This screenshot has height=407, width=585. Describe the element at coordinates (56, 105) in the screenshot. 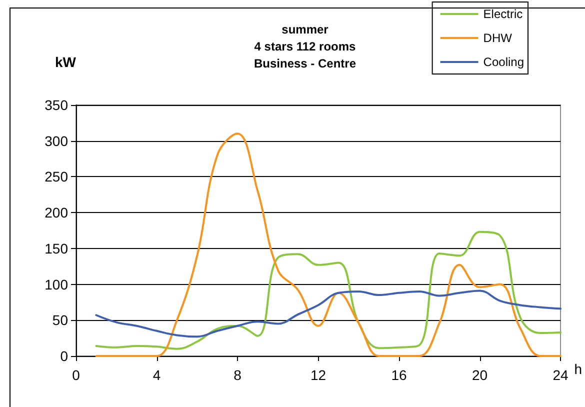

I see `y-tick-label: 350` at that location.